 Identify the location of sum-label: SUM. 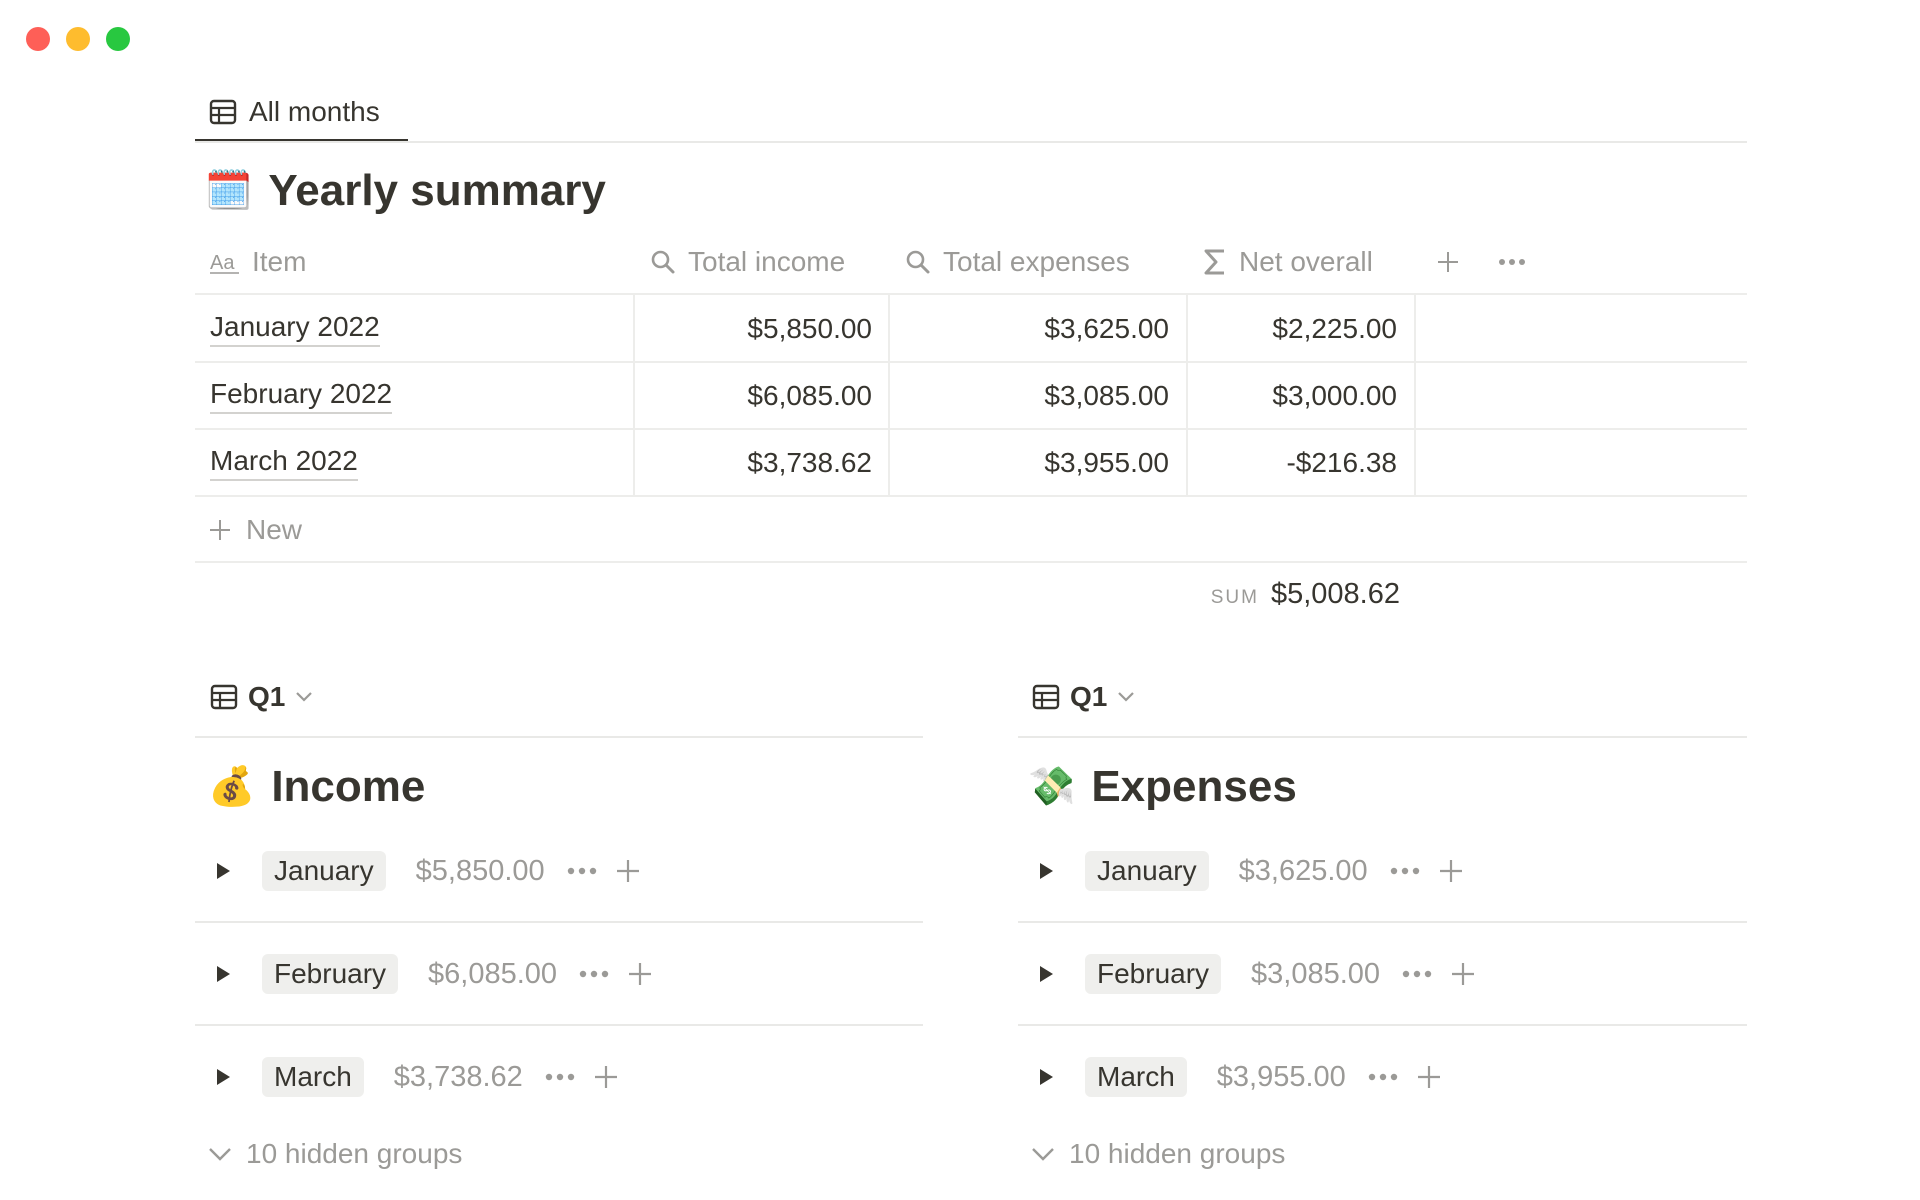
(1234, 597).